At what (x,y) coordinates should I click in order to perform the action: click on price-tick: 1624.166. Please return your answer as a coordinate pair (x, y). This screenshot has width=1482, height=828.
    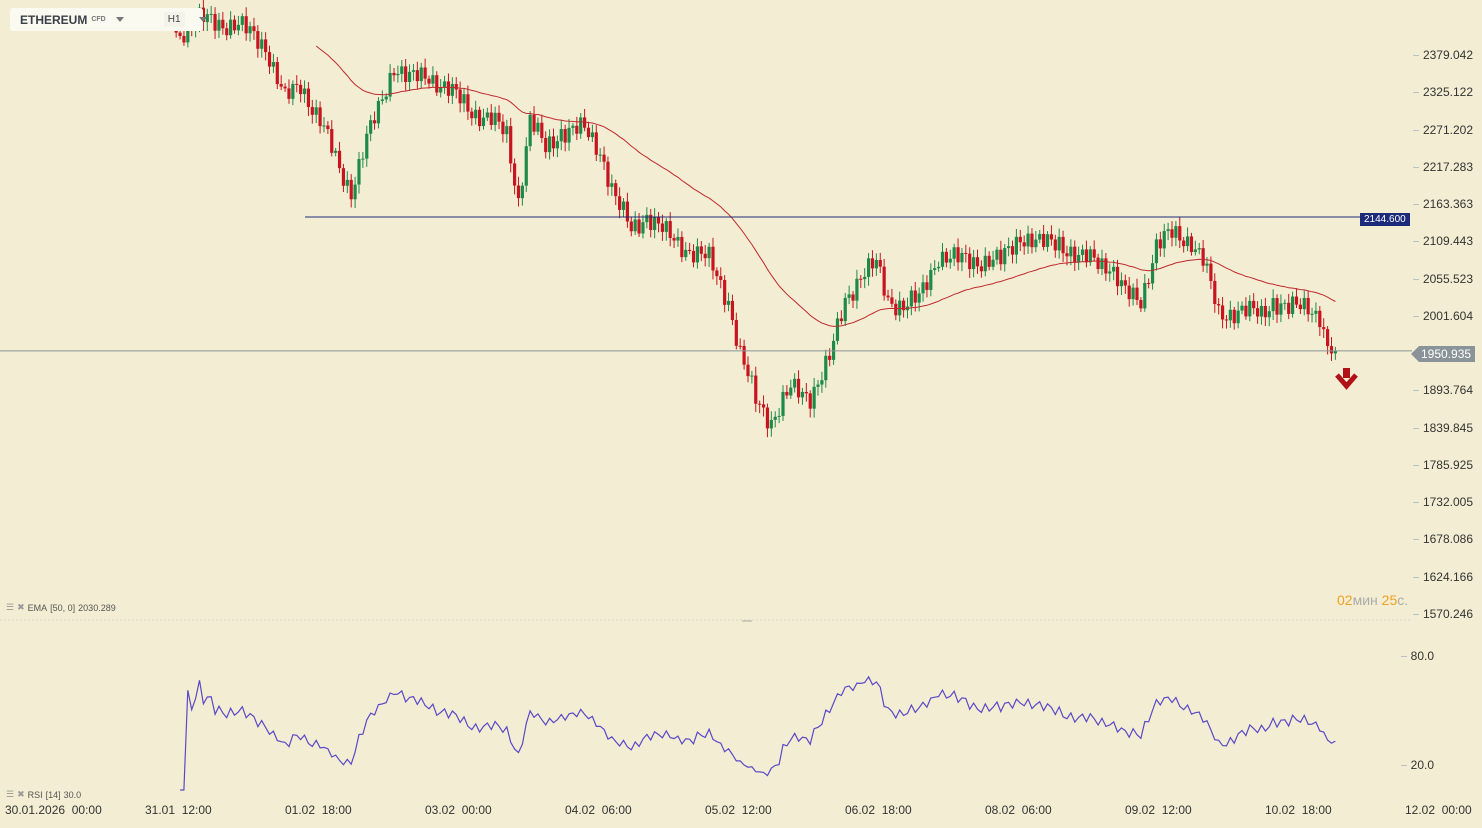
    Looking at the image, I should click on (1442, 576).